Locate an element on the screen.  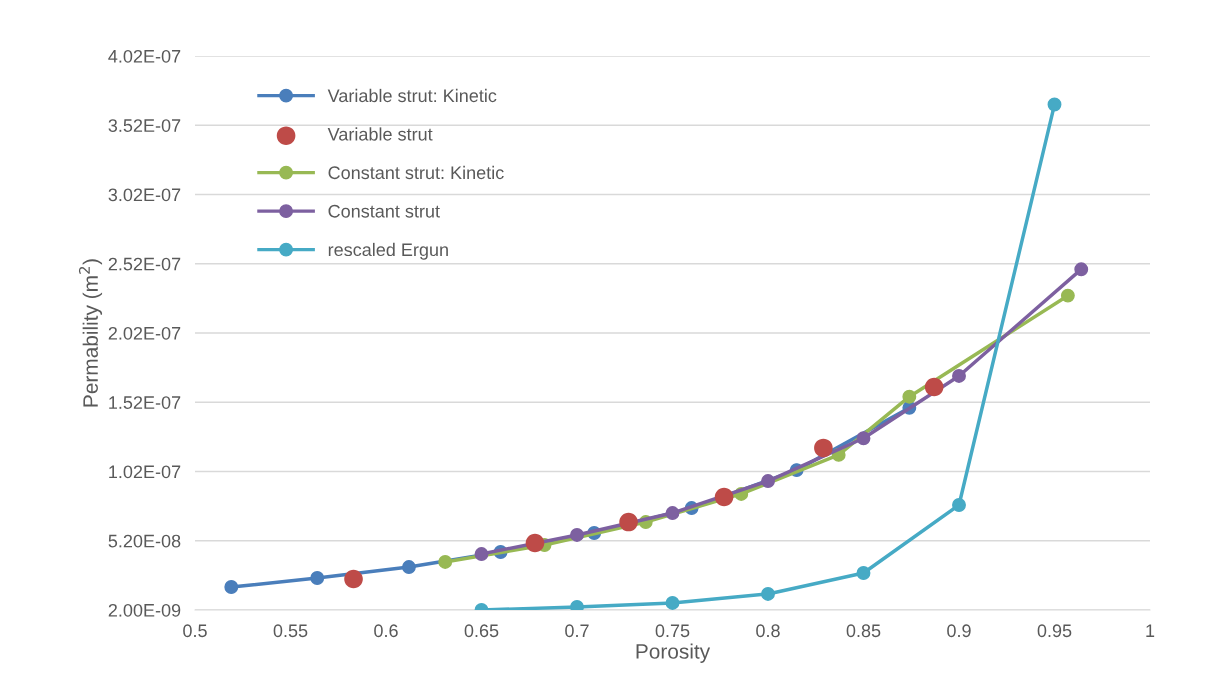
x-tick-label: 0.8 is located at coordinates (768, 631).